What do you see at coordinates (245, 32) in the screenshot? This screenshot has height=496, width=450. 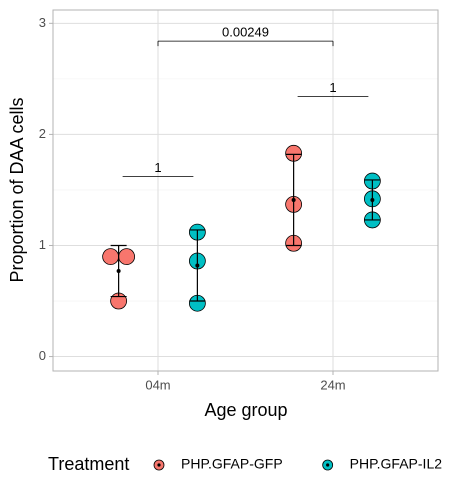 I see `p-value-label: 0.00249` at bounding box center [245, 32].